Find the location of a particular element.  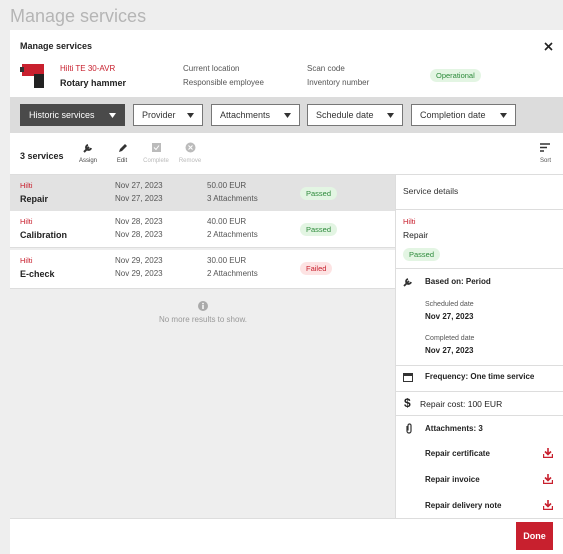

service-cost: 40.00 EUR is located at coordinates (227, 221).